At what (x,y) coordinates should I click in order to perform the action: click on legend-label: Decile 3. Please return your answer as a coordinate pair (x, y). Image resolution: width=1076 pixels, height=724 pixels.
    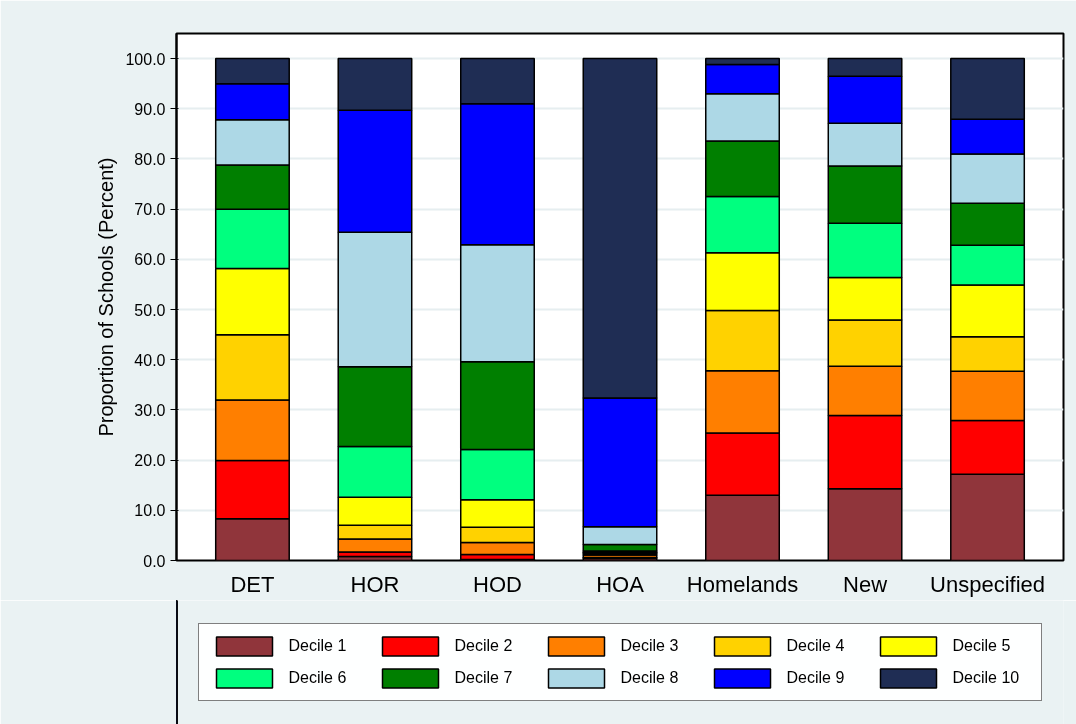
    Looking at the image, I should click on (650, 646).